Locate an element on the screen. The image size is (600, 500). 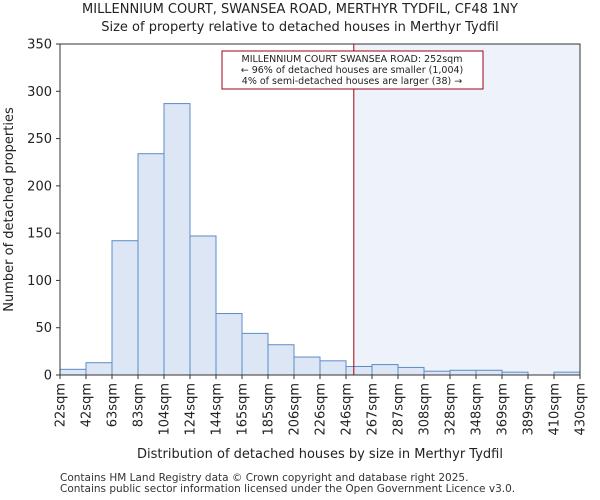
bar-22sqm is located at coordinates (73, 372).